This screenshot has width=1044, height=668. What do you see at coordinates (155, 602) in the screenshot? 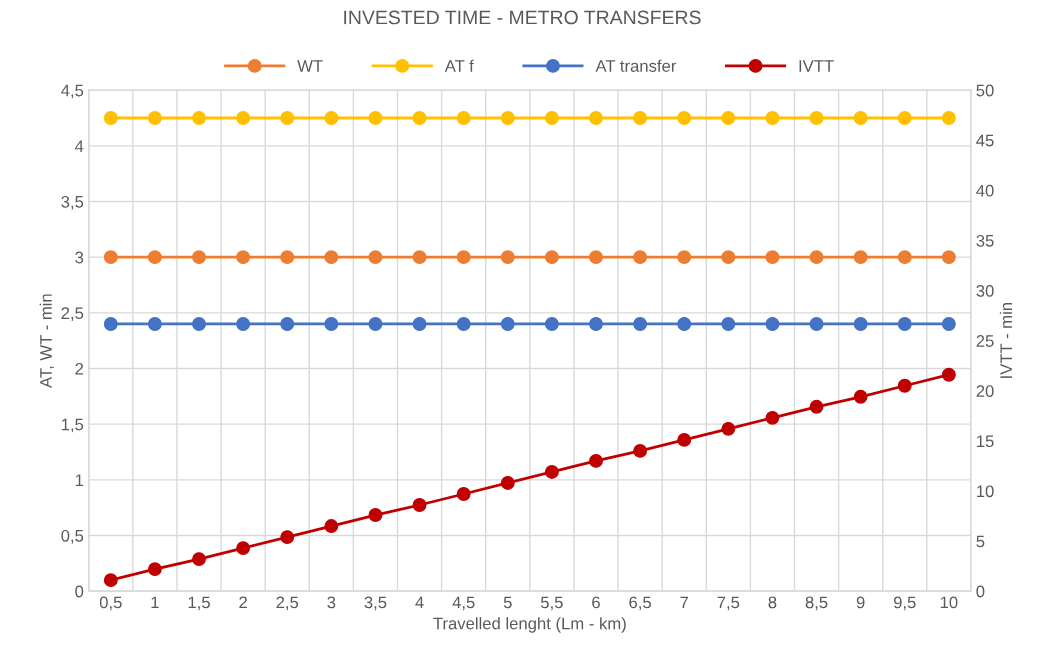
I see `x-tick-label: 1` at bounding box center [155, 602].